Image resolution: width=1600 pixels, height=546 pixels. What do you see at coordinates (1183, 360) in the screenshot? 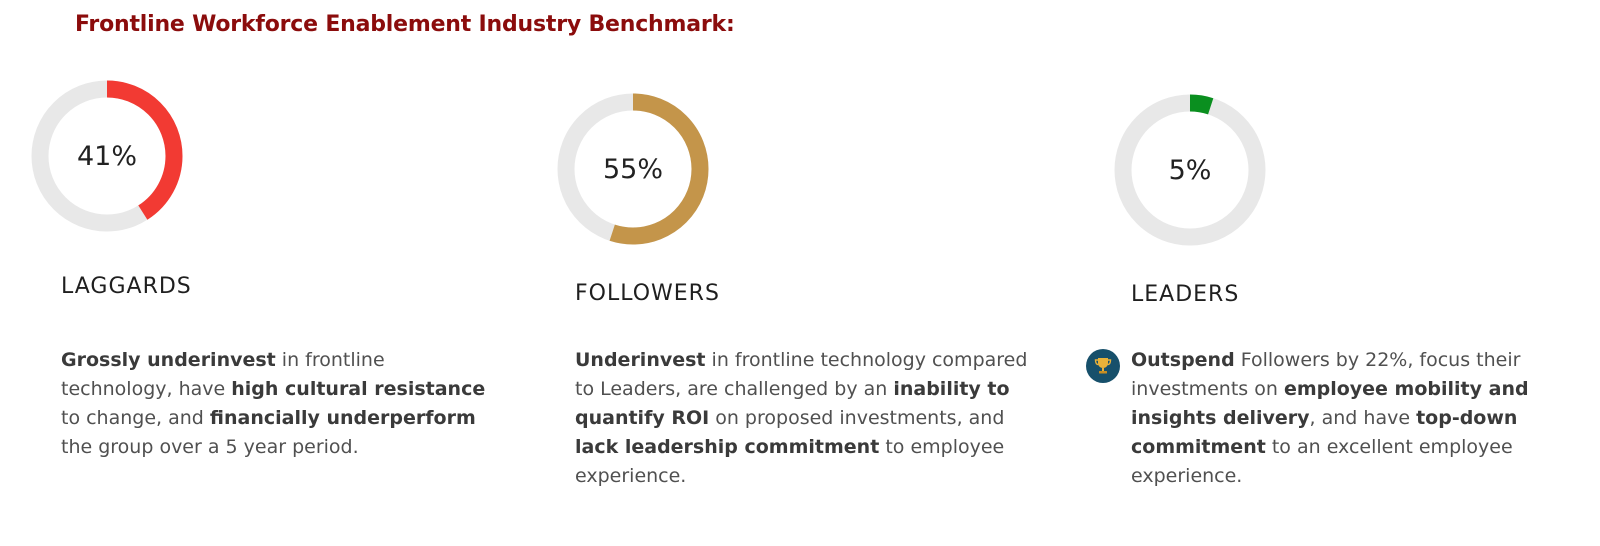
I see `description-run: Outspend` at bounding box center [1183, 360].